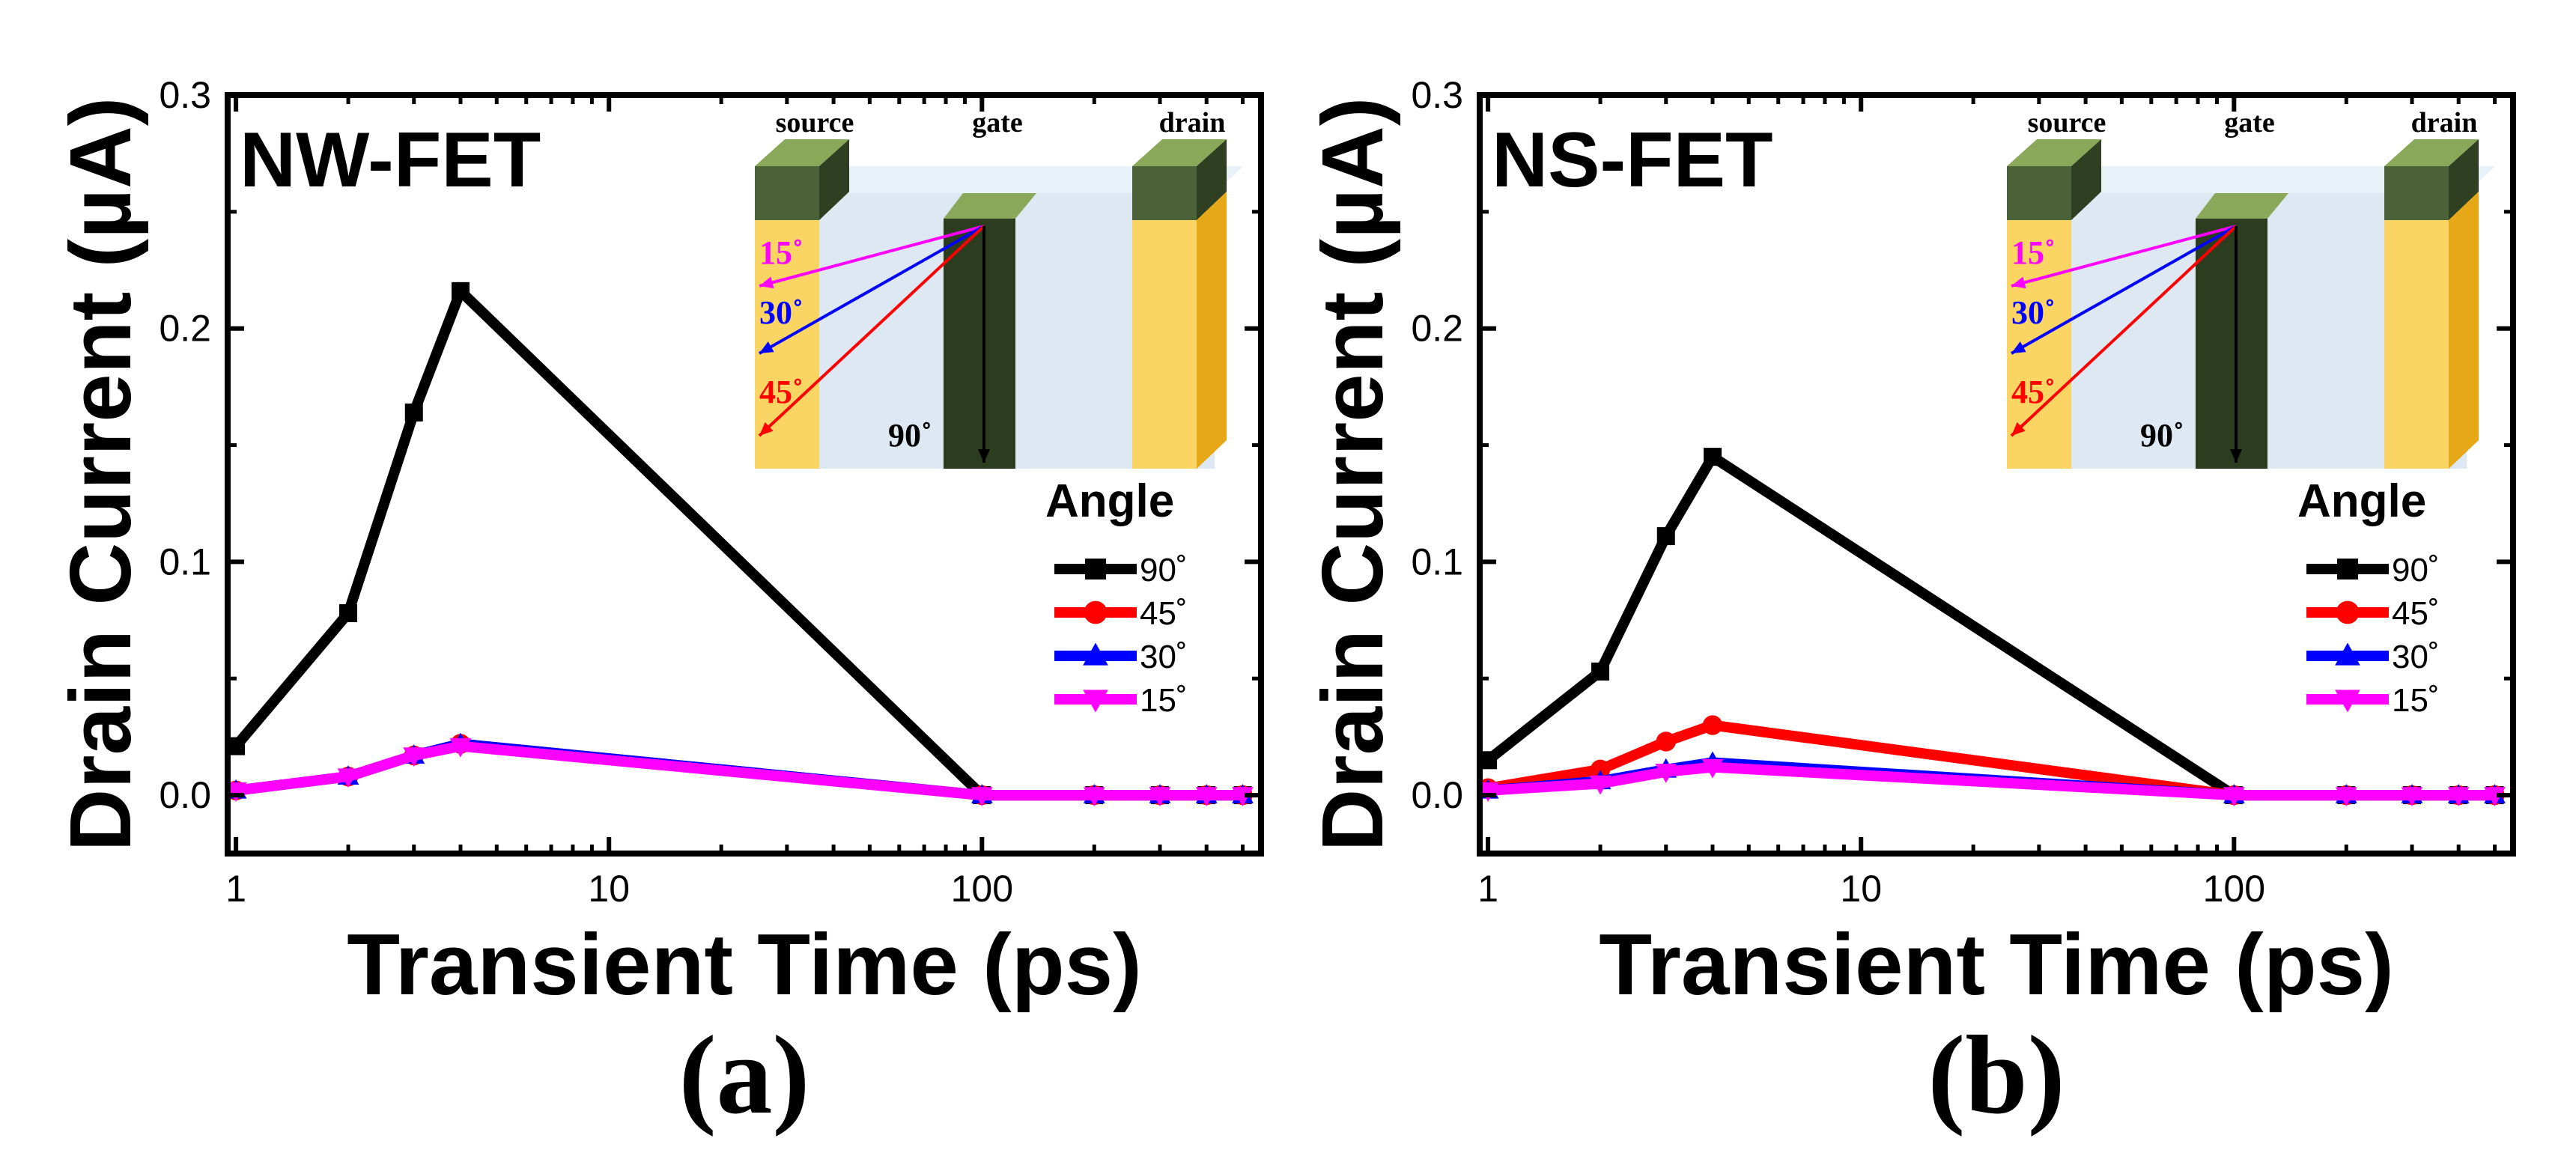 The height and width of the screenshot is (1162, 2576). Describe the element at coordinates (1437, 329) in the screenshot. I see `y-tick-label: 0.2` at that location.